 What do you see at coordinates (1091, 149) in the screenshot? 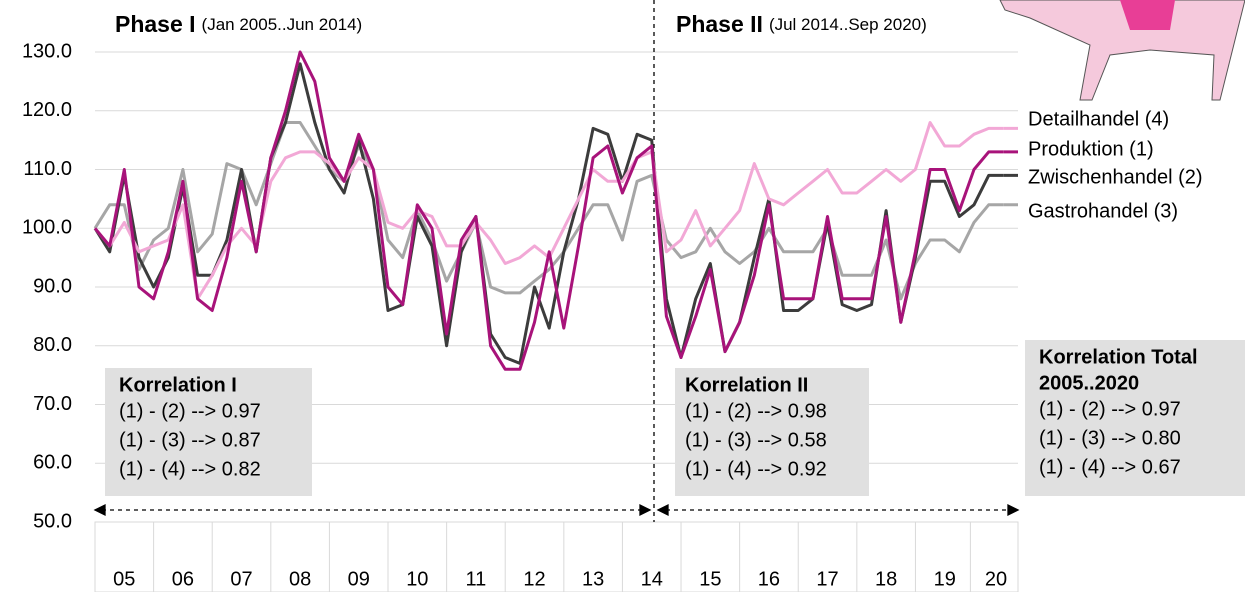
I see `legend-label: Produktion (1)` at bounding box center [1091, 149].